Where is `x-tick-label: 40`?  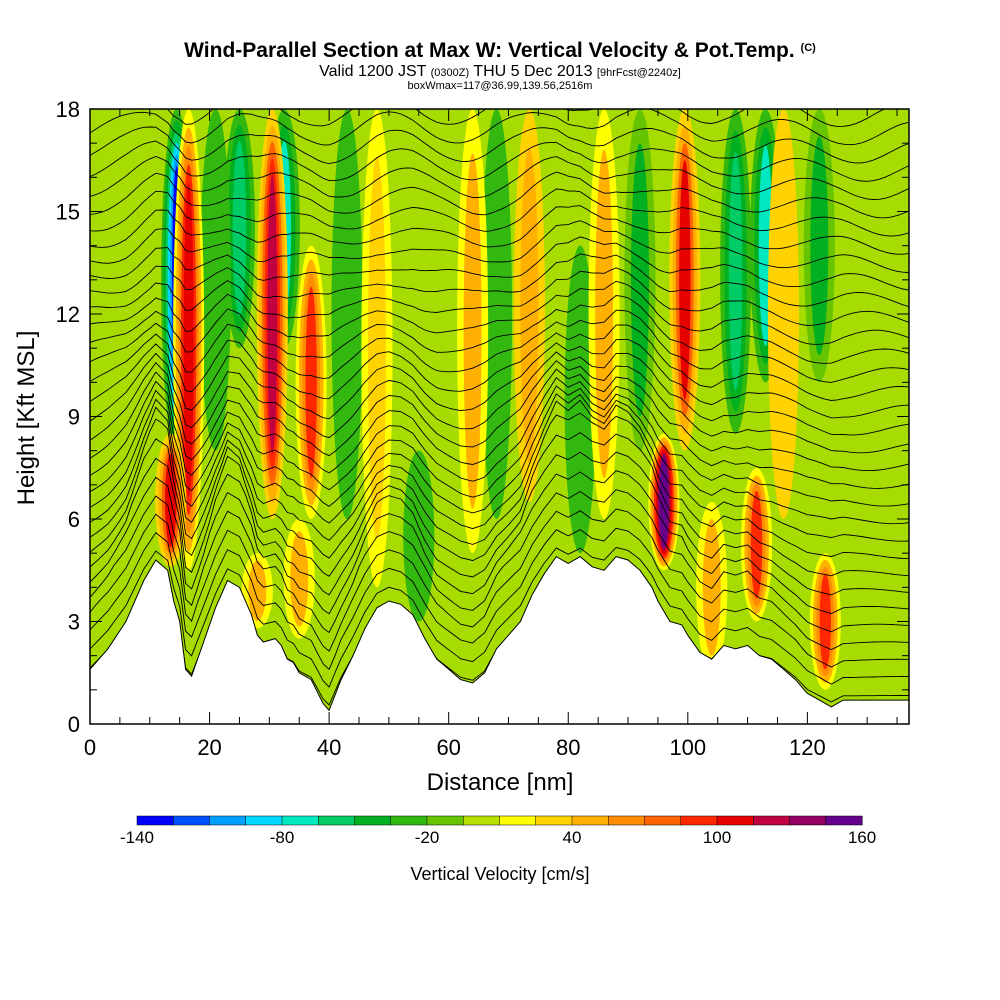 x-tick-label: 40 is located at coordinates (329, 747).